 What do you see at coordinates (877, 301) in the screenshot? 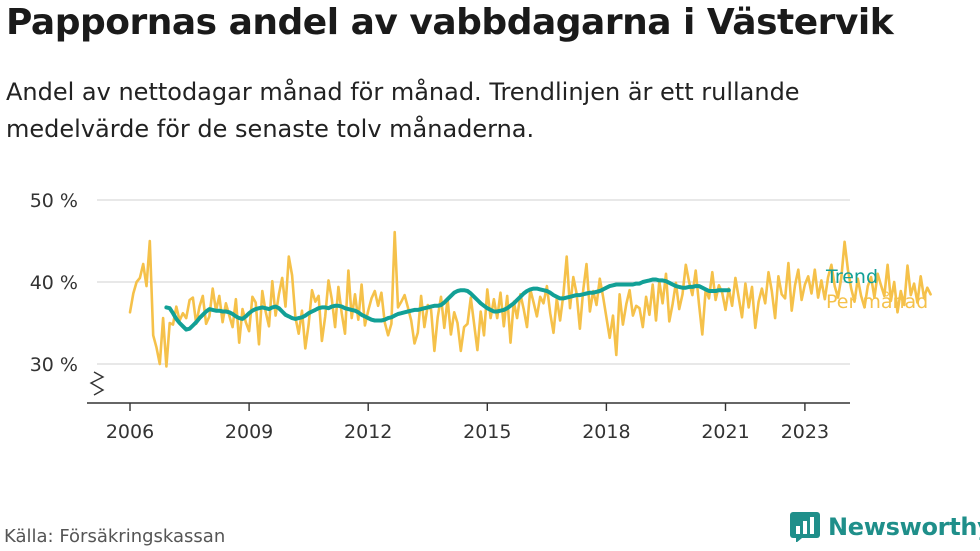
I see `monthly-label: Per månad` at bounding box center [877, 301].